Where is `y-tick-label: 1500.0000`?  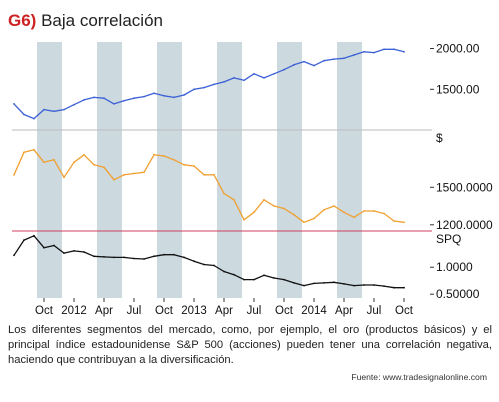
y-tick-label: 1500.0000 is located at coordinates (464, 187).